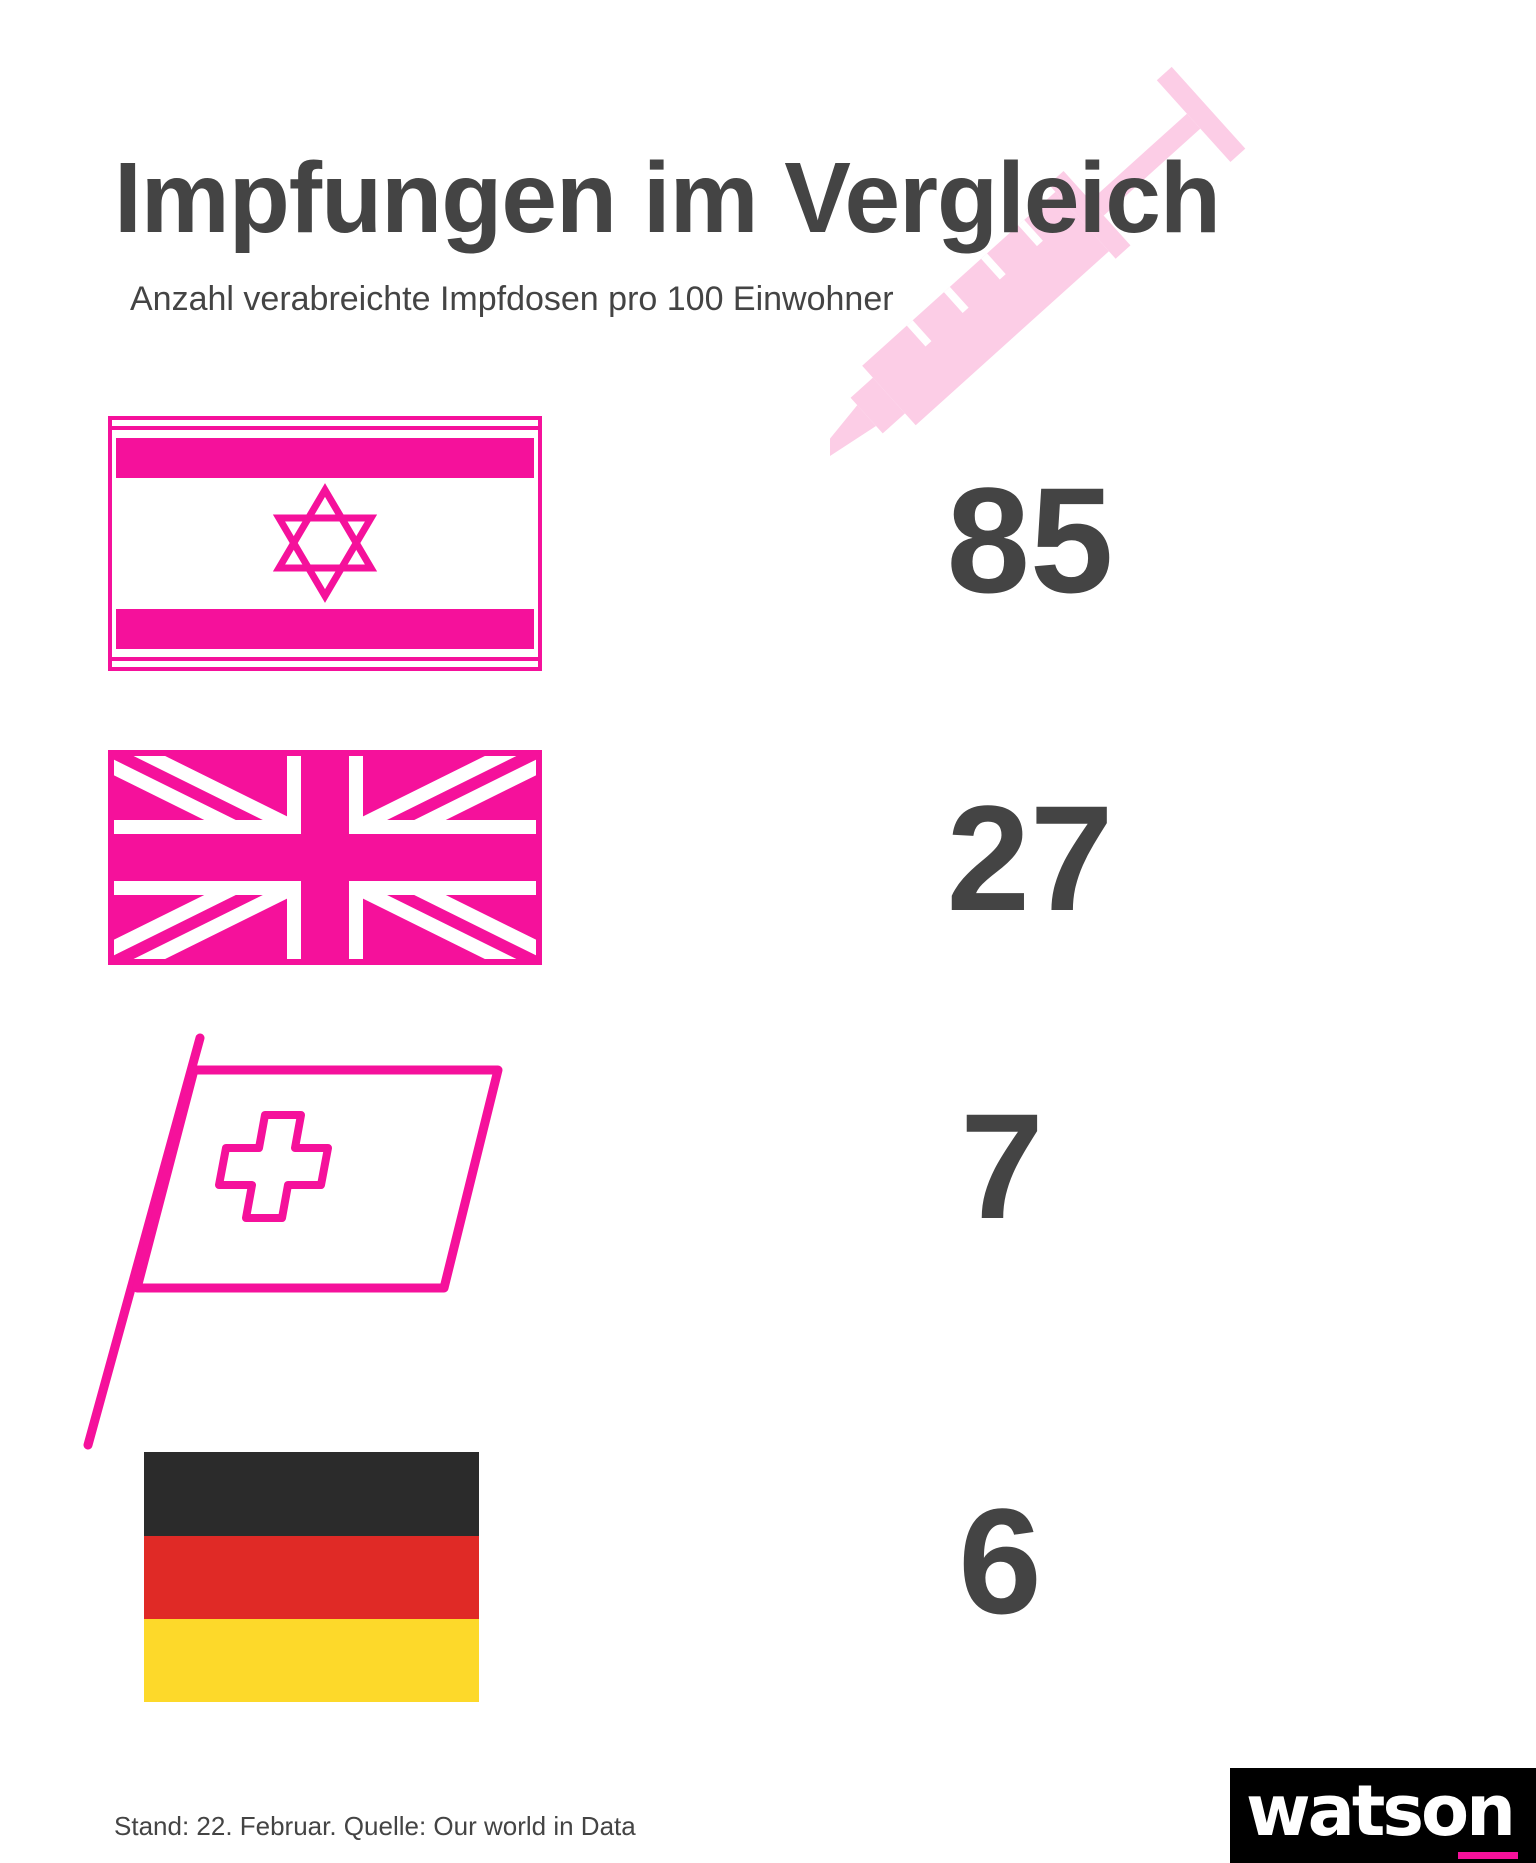  I want to click on logo-underline, so click(1488, 1855).